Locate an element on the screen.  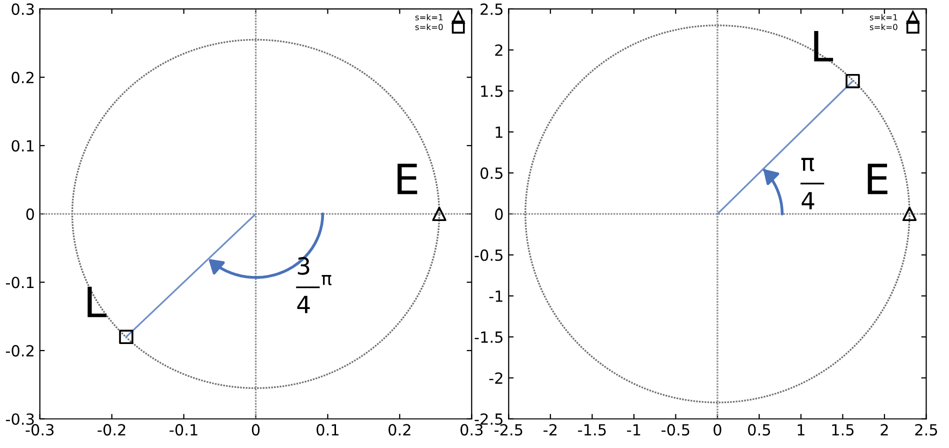
y-tick-label: -1 is located at coordinates (495, 296).